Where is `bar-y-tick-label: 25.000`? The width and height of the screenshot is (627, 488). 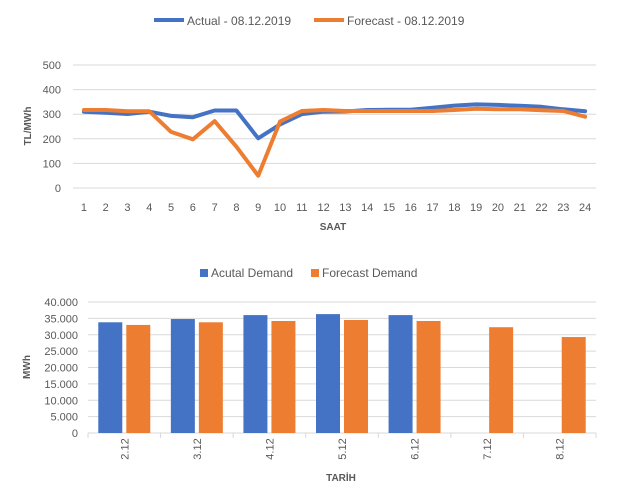
bar-y-tick-label: 25.000 is located at coordinates (61, 352).